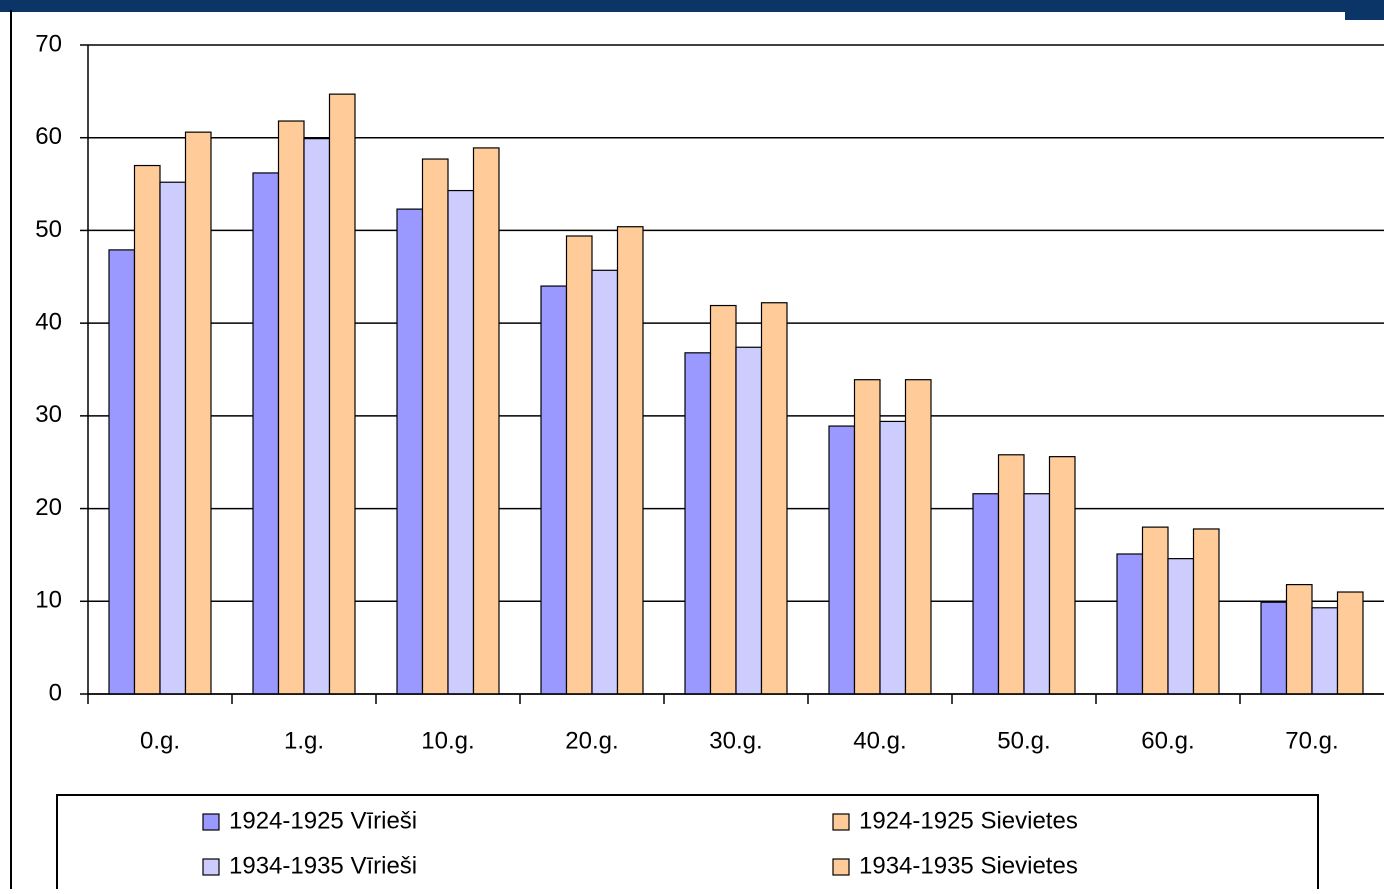 This screenshot has width=1384, height=894. What do you see at coordinates (879, 740) in the screenshot?
I see `x-tick-label: 40.g.` at bounding box center [879, 740].